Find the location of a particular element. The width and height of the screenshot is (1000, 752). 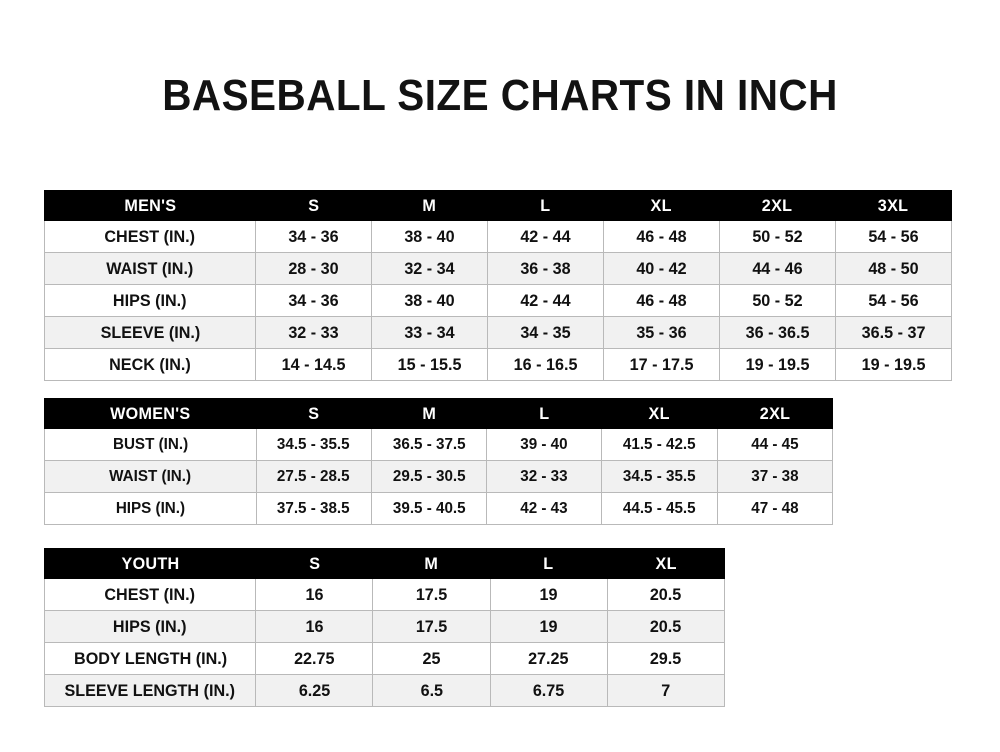

womens-header-category: WOMEN'S is located at coordinates (150, 413).